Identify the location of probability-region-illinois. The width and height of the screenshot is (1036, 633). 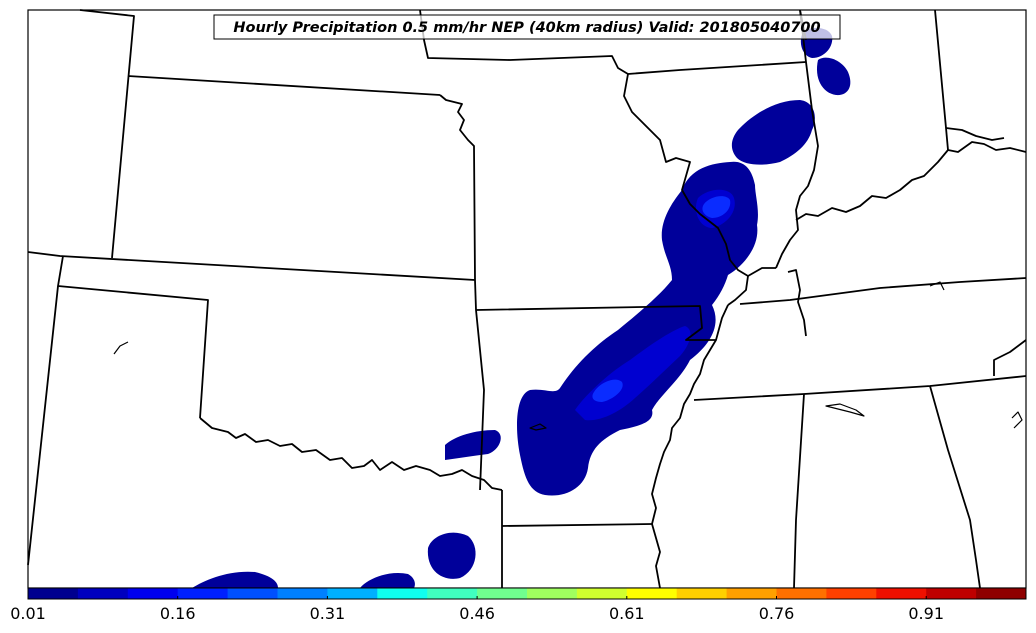
(773, 132).